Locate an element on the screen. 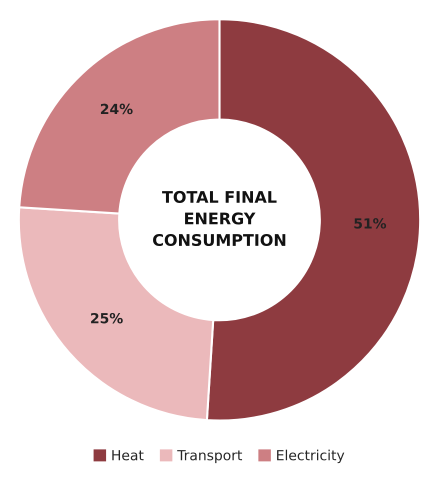  legend-label: Heat is located at coordinates (128, 455).